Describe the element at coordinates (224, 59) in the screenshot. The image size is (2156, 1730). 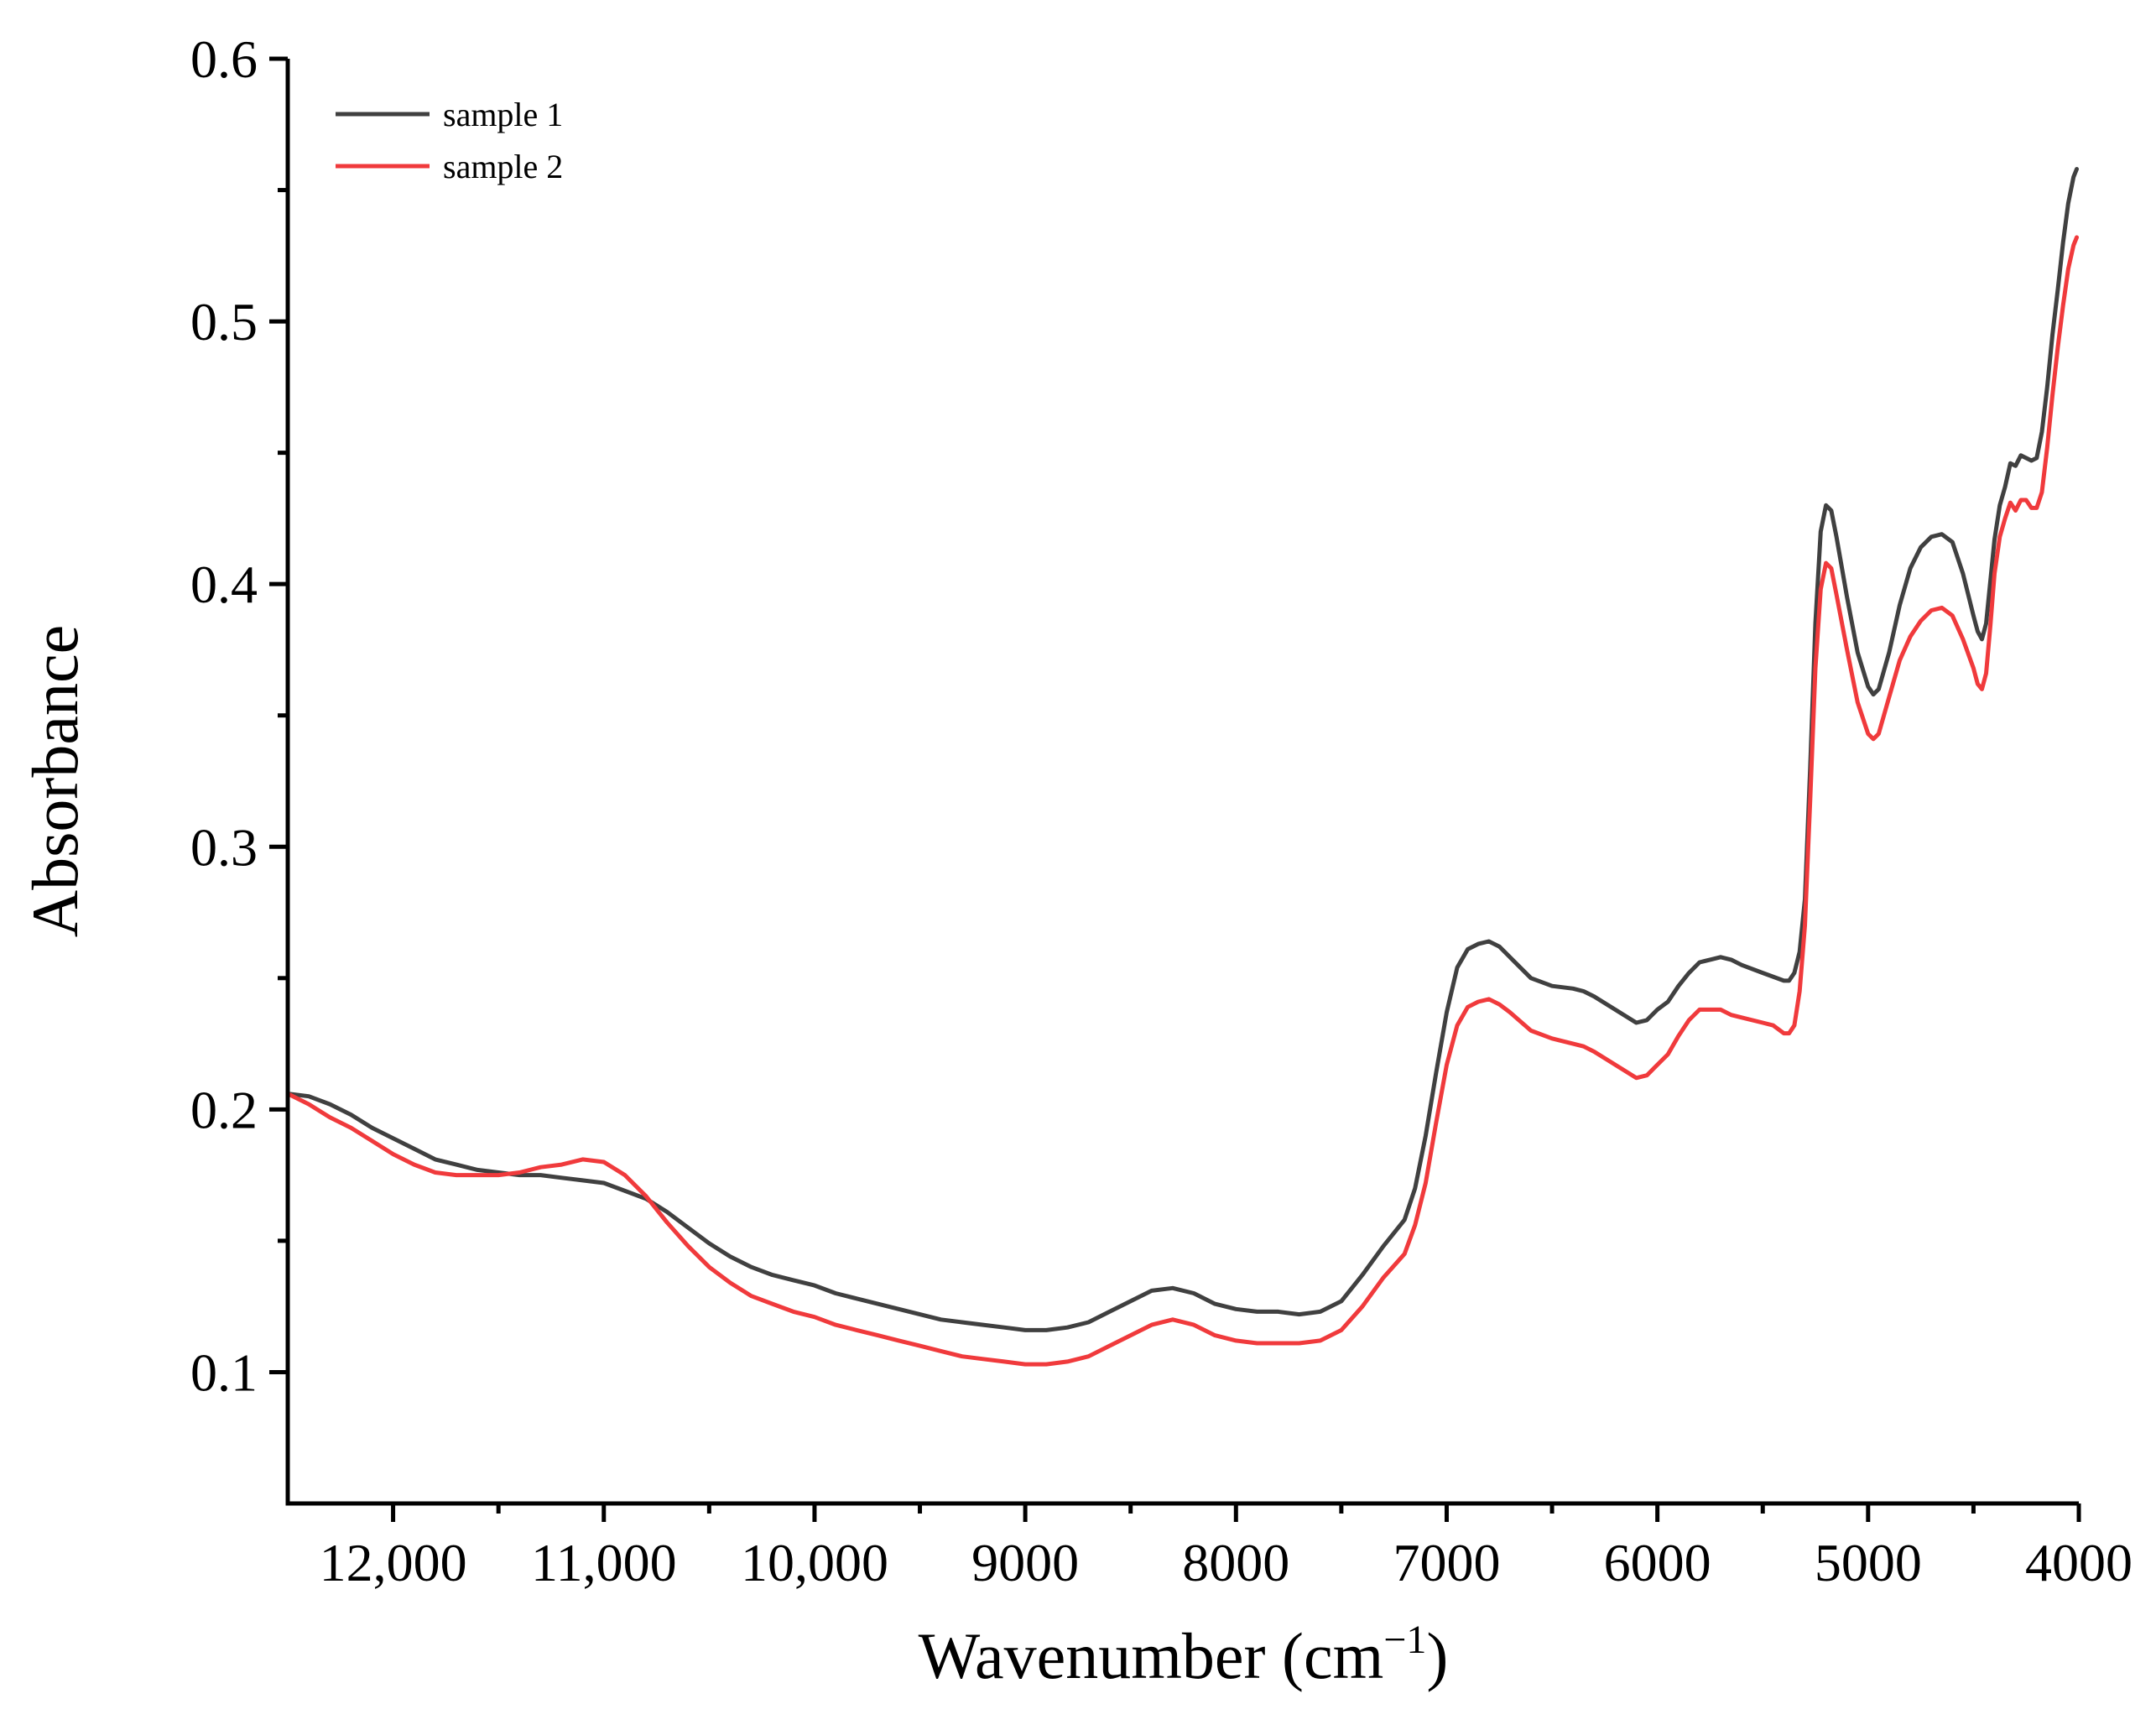
I see `y-tick-label: 0.6` at that location.